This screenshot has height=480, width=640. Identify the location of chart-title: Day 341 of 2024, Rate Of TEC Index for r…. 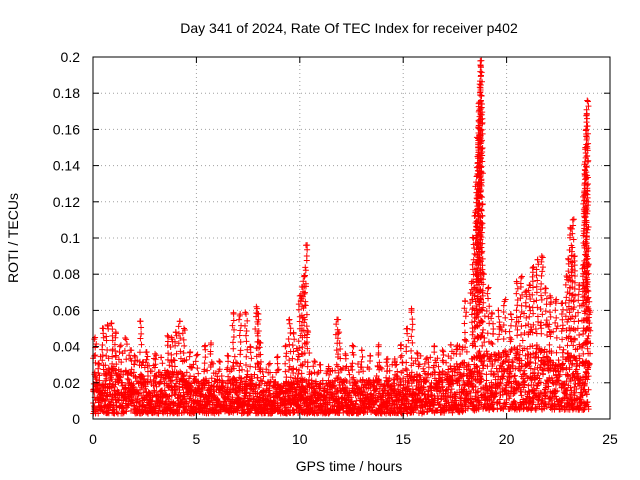
(349, 28).